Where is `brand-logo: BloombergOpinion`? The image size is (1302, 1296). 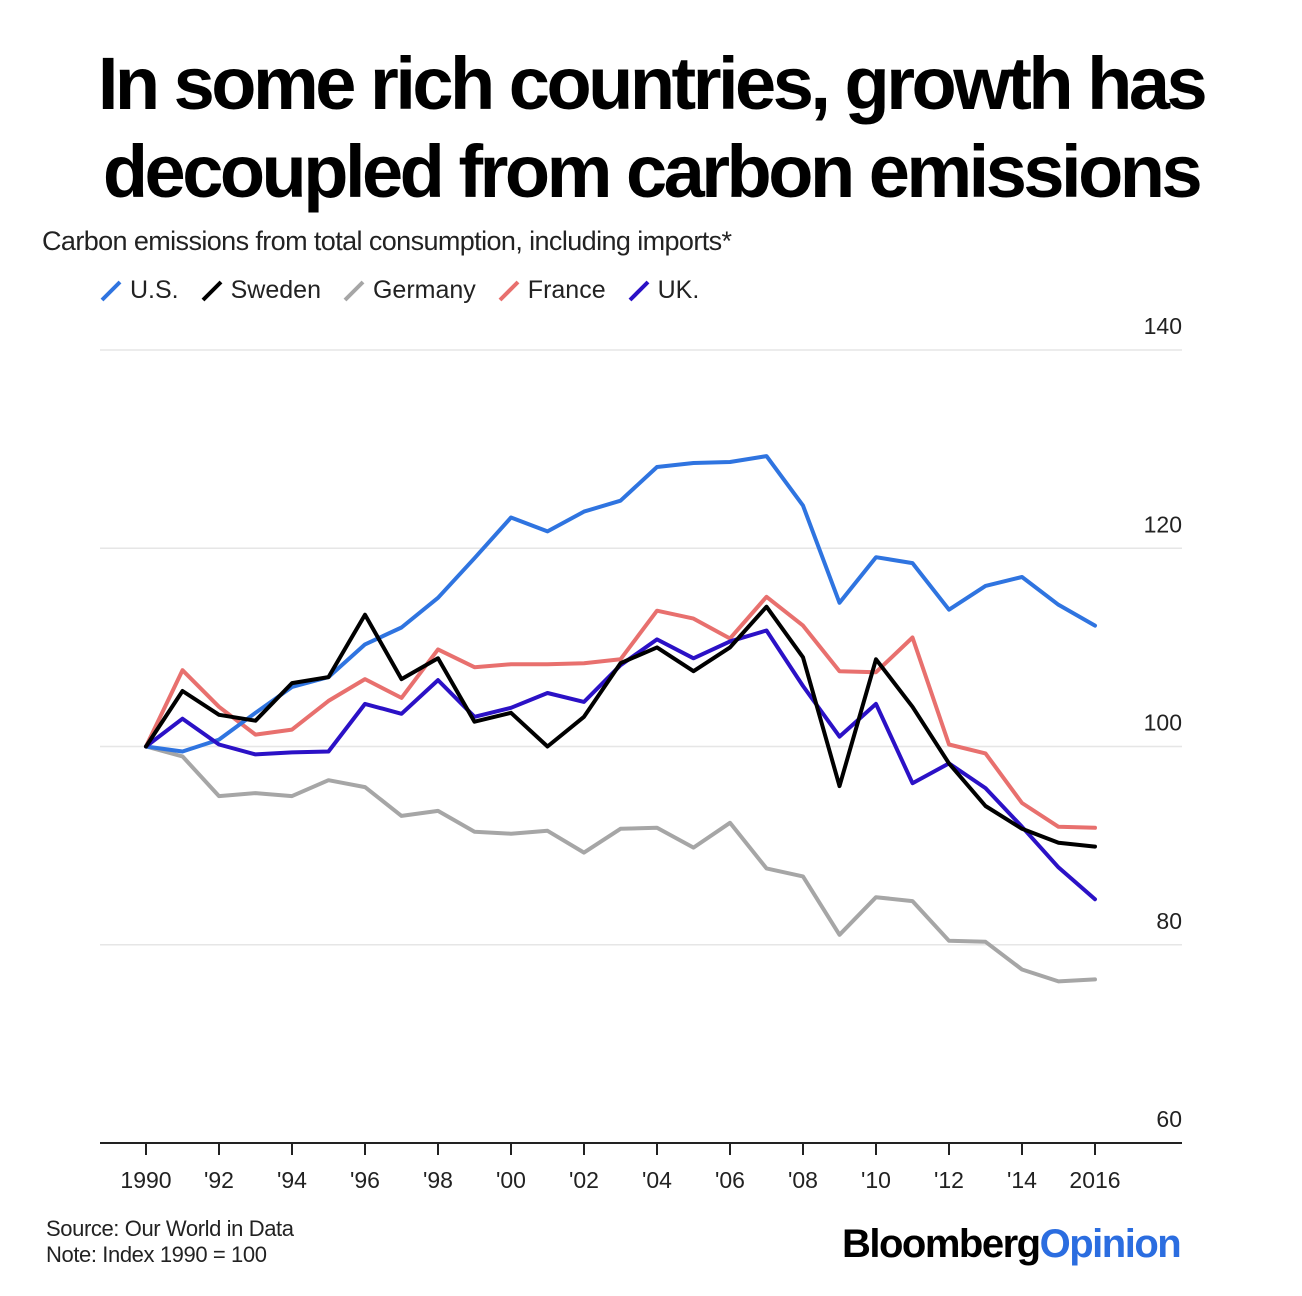
brand-logo: BloombergOpinion is located at coordinates (1012, 1244).